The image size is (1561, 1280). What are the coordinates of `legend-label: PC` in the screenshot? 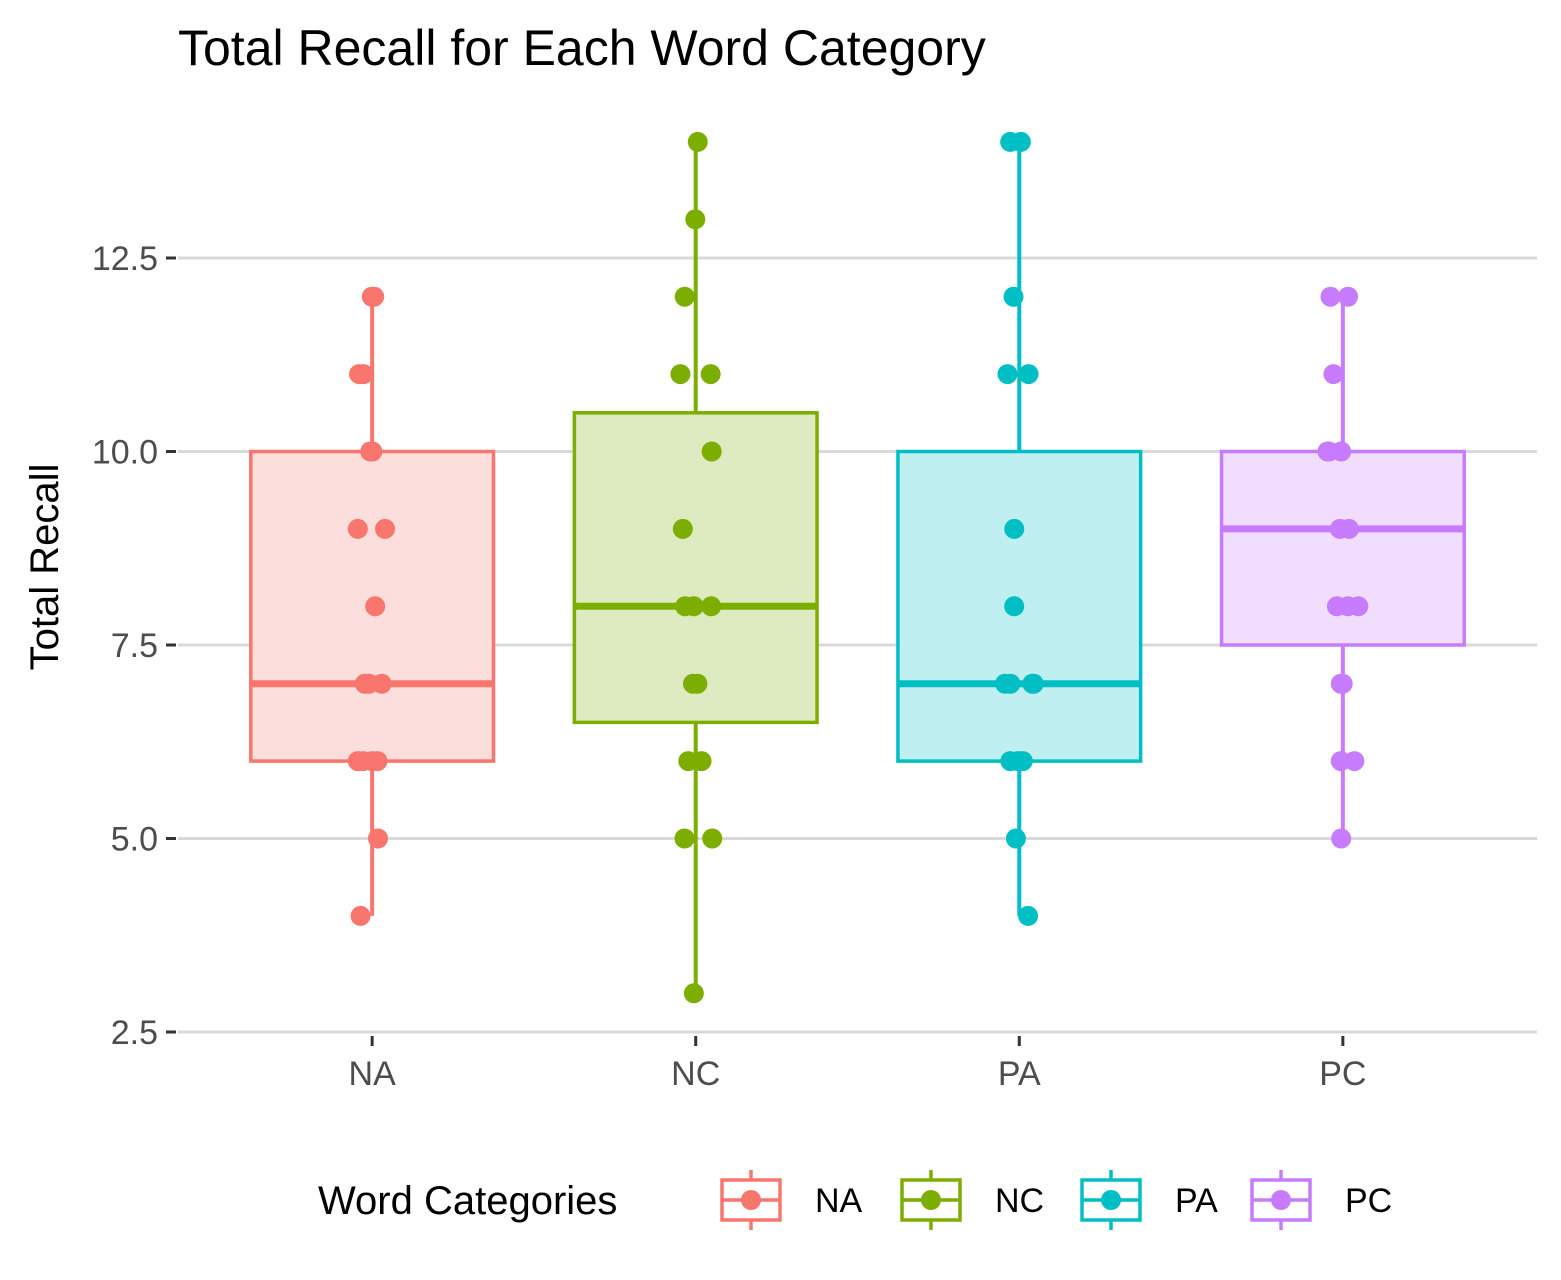 It's located at (1368, 1201).